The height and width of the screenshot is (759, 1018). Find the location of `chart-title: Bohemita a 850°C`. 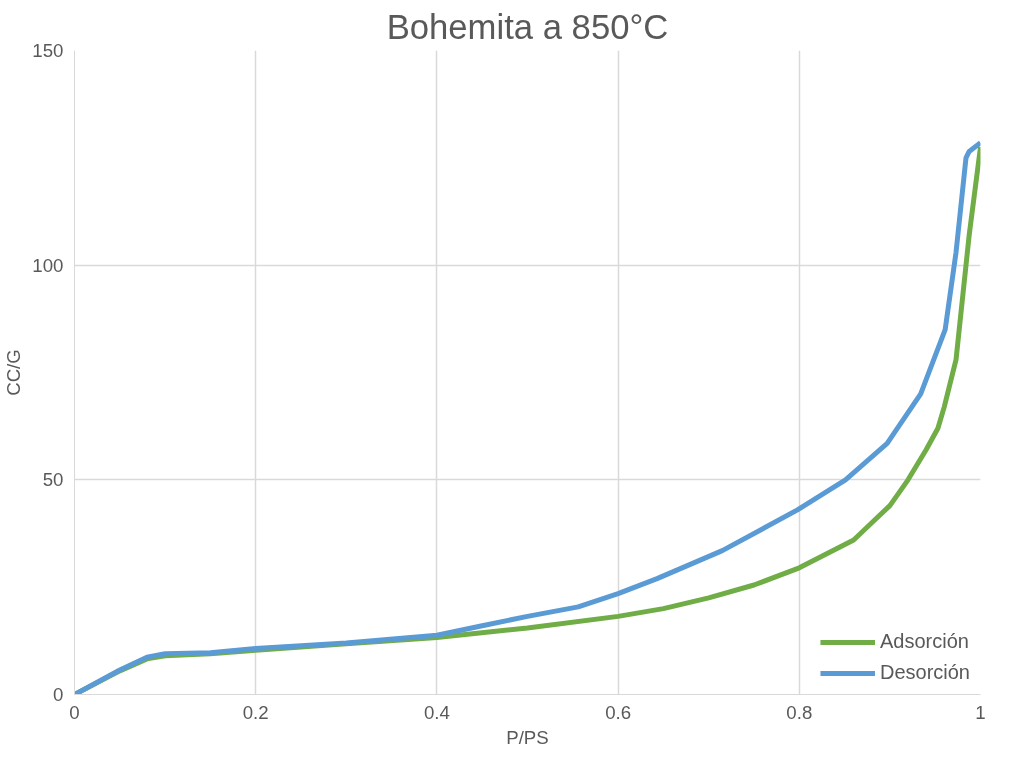

chart-title: Bohemita a 850°C is located at coordinates (527, 26).